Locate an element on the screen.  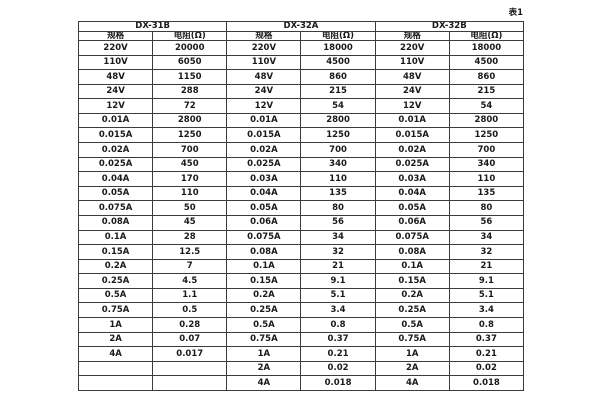
table-row: 4A 0.018 4A 0.018 is located at coordinates (301, 383).